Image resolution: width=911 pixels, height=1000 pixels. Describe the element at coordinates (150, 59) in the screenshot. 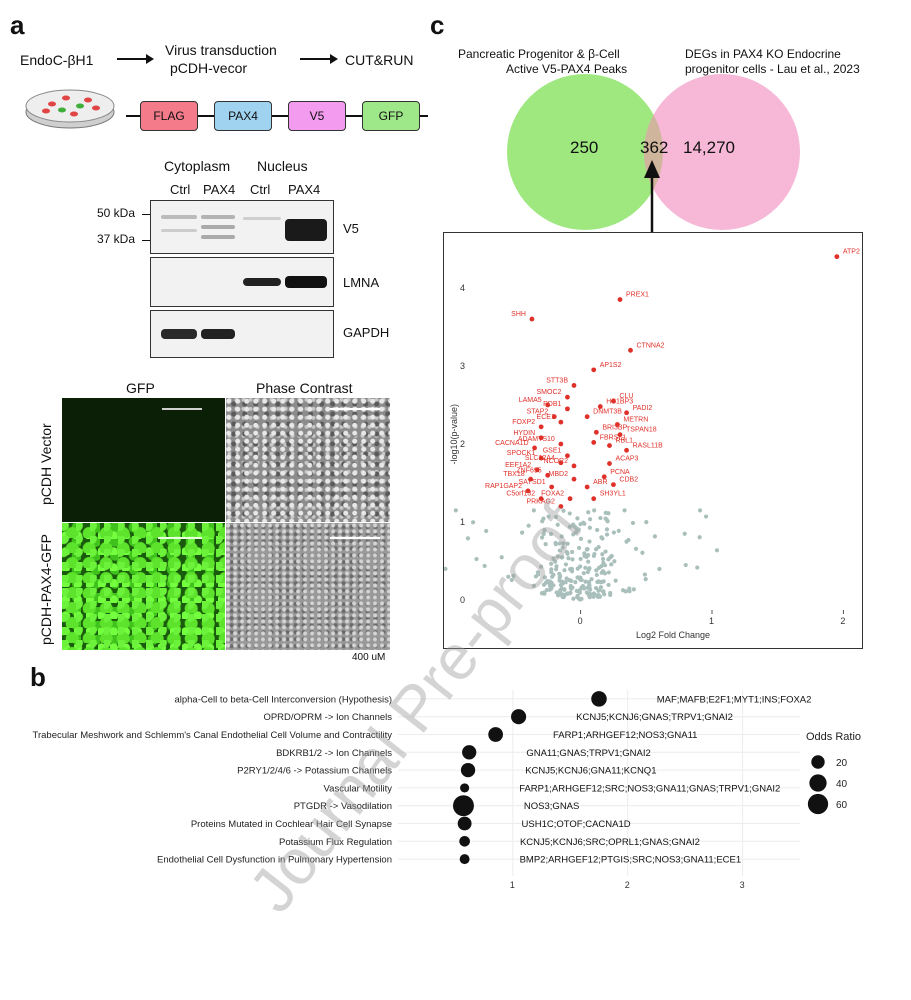

I see `arrow-head-icon` at that location.